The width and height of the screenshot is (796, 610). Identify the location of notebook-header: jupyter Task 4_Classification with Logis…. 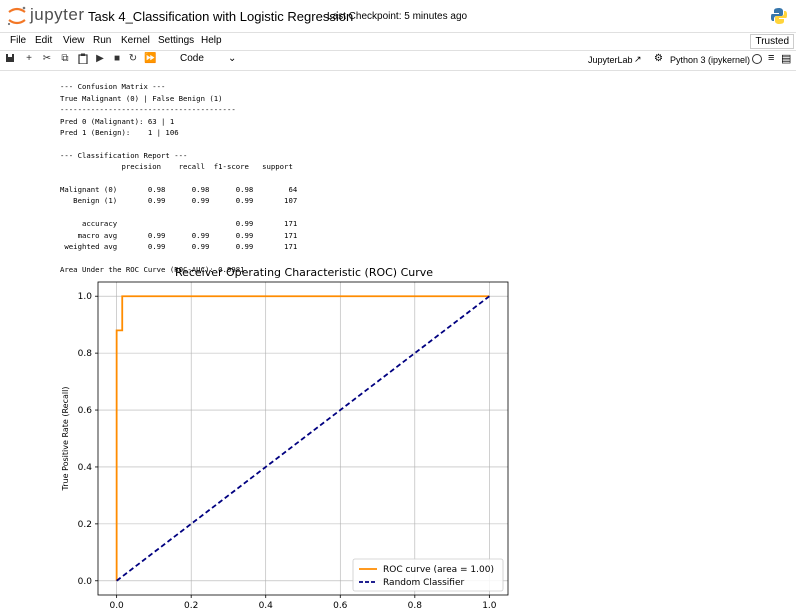
(398, 16).